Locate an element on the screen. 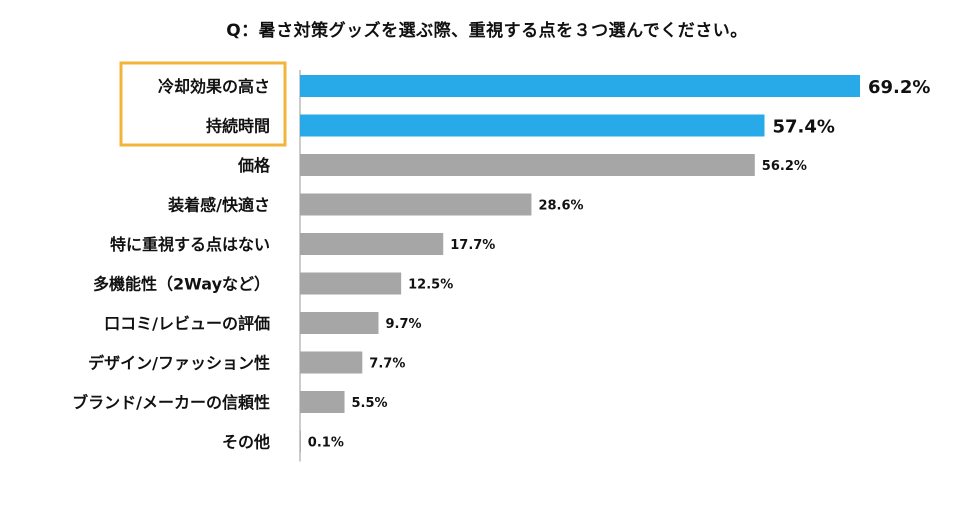 The width and height of the screenshot is (974, 520). value-label: 57.4% is located at coordinates (804, 127).